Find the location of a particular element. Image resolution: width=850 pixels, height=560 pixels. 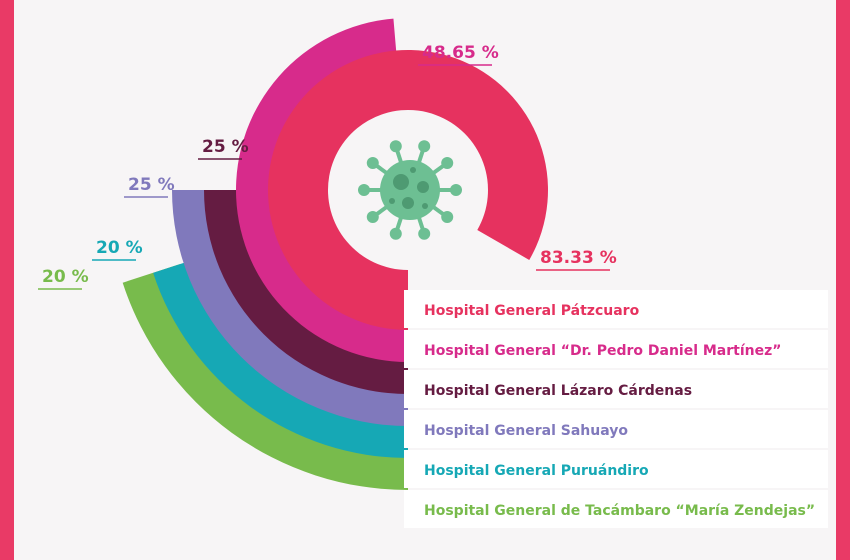

legend-label-1: Hospital General Pátzcuaro is located at coordinates (532, 311).